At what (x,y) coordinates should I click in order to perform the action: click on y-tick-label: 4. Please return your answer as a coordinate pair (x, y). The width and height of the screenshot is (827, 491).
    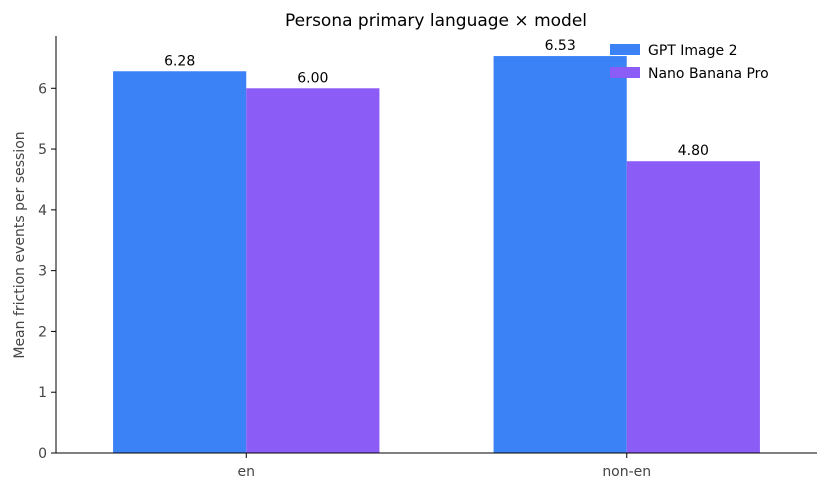
    Looking at the image, I should click on (42, 211).